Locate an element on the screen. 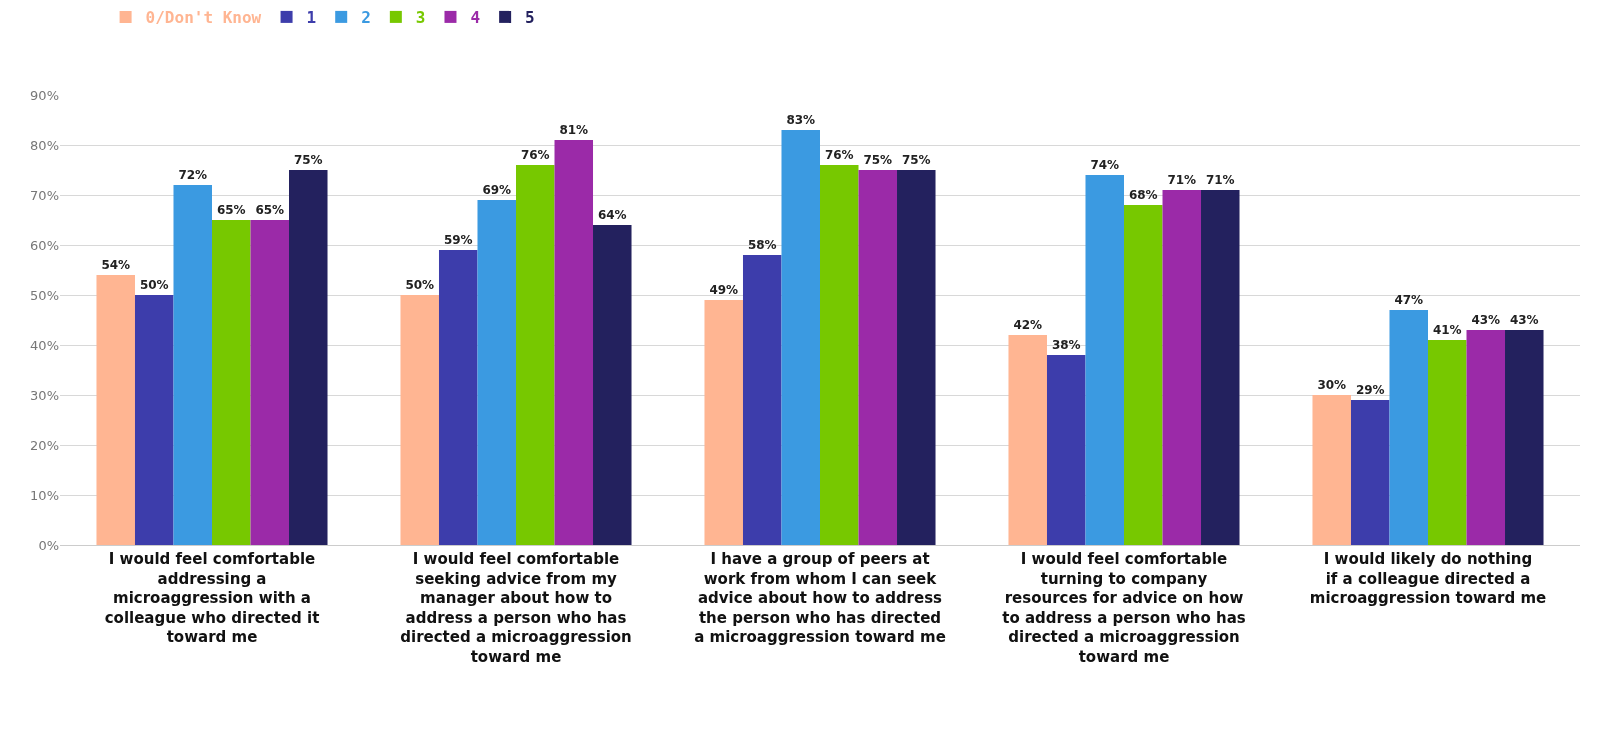  legend-label: 2 is located at coordinates (366, 18).